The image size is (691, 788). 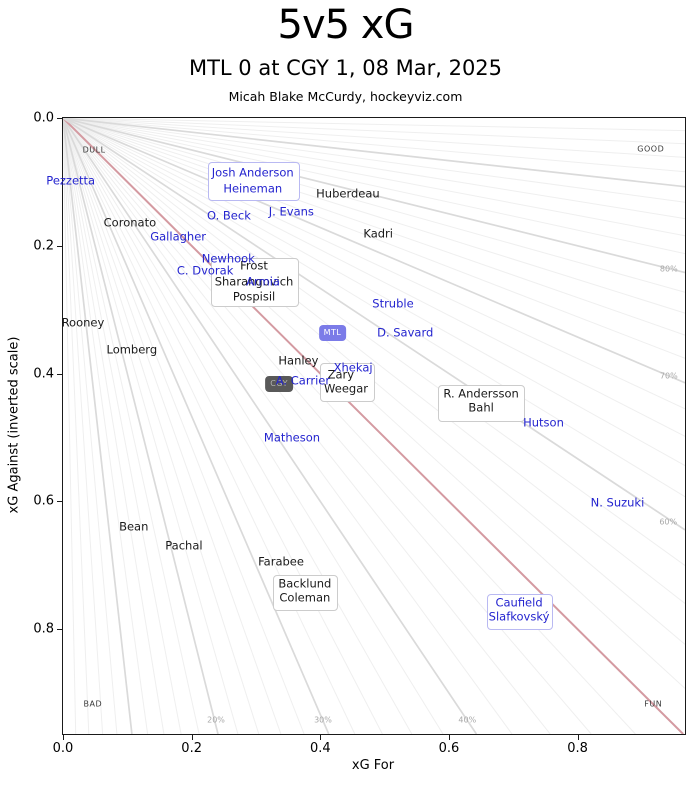 I want to click on x-axis-label: xG For, so click(x=373, y=765).